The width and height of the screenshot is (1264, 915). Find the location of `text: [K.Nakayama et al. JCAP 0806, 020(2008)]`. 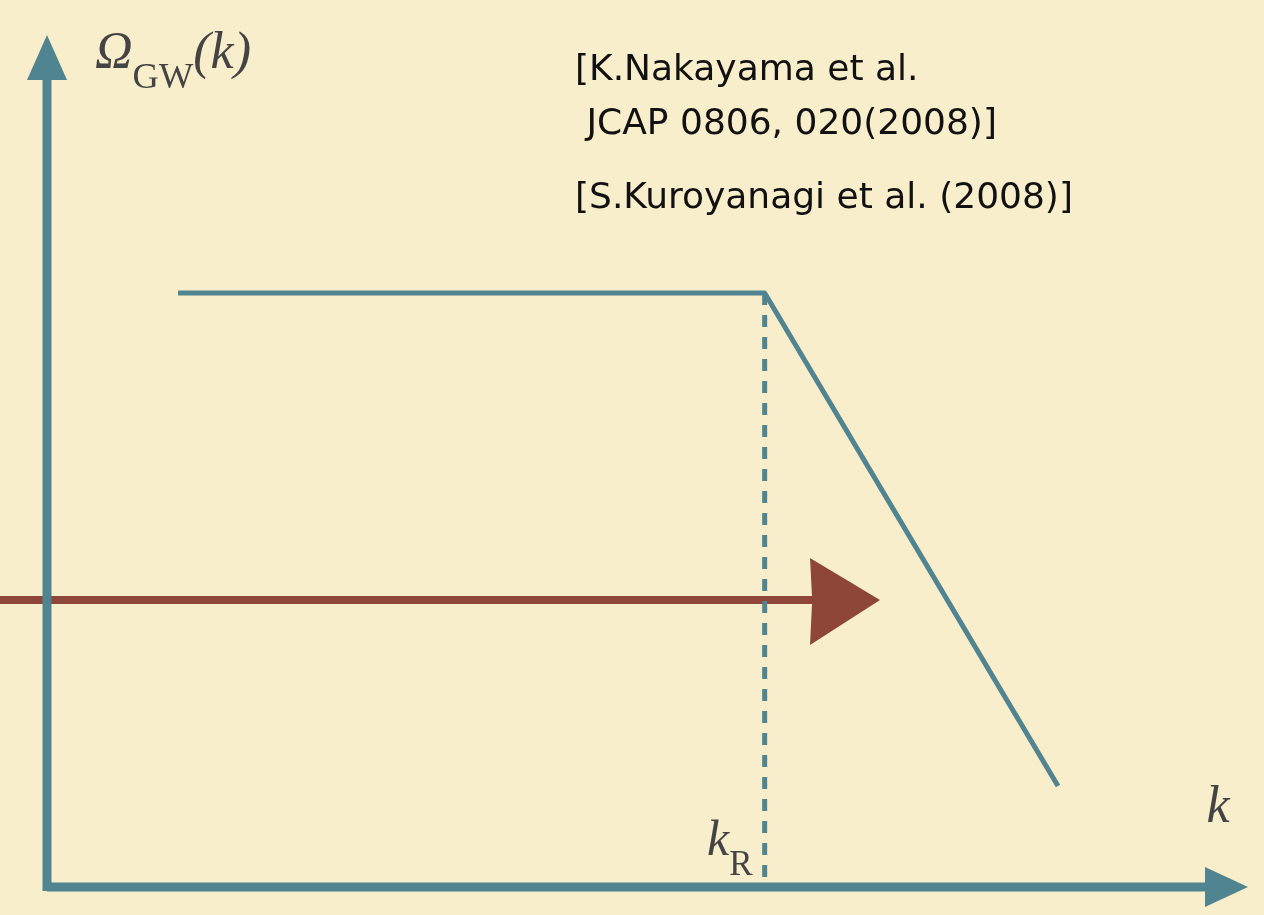

text: [K.Nakayama et al. JCAP 0806, 020(2008)] is located at coordinates (786, 94).